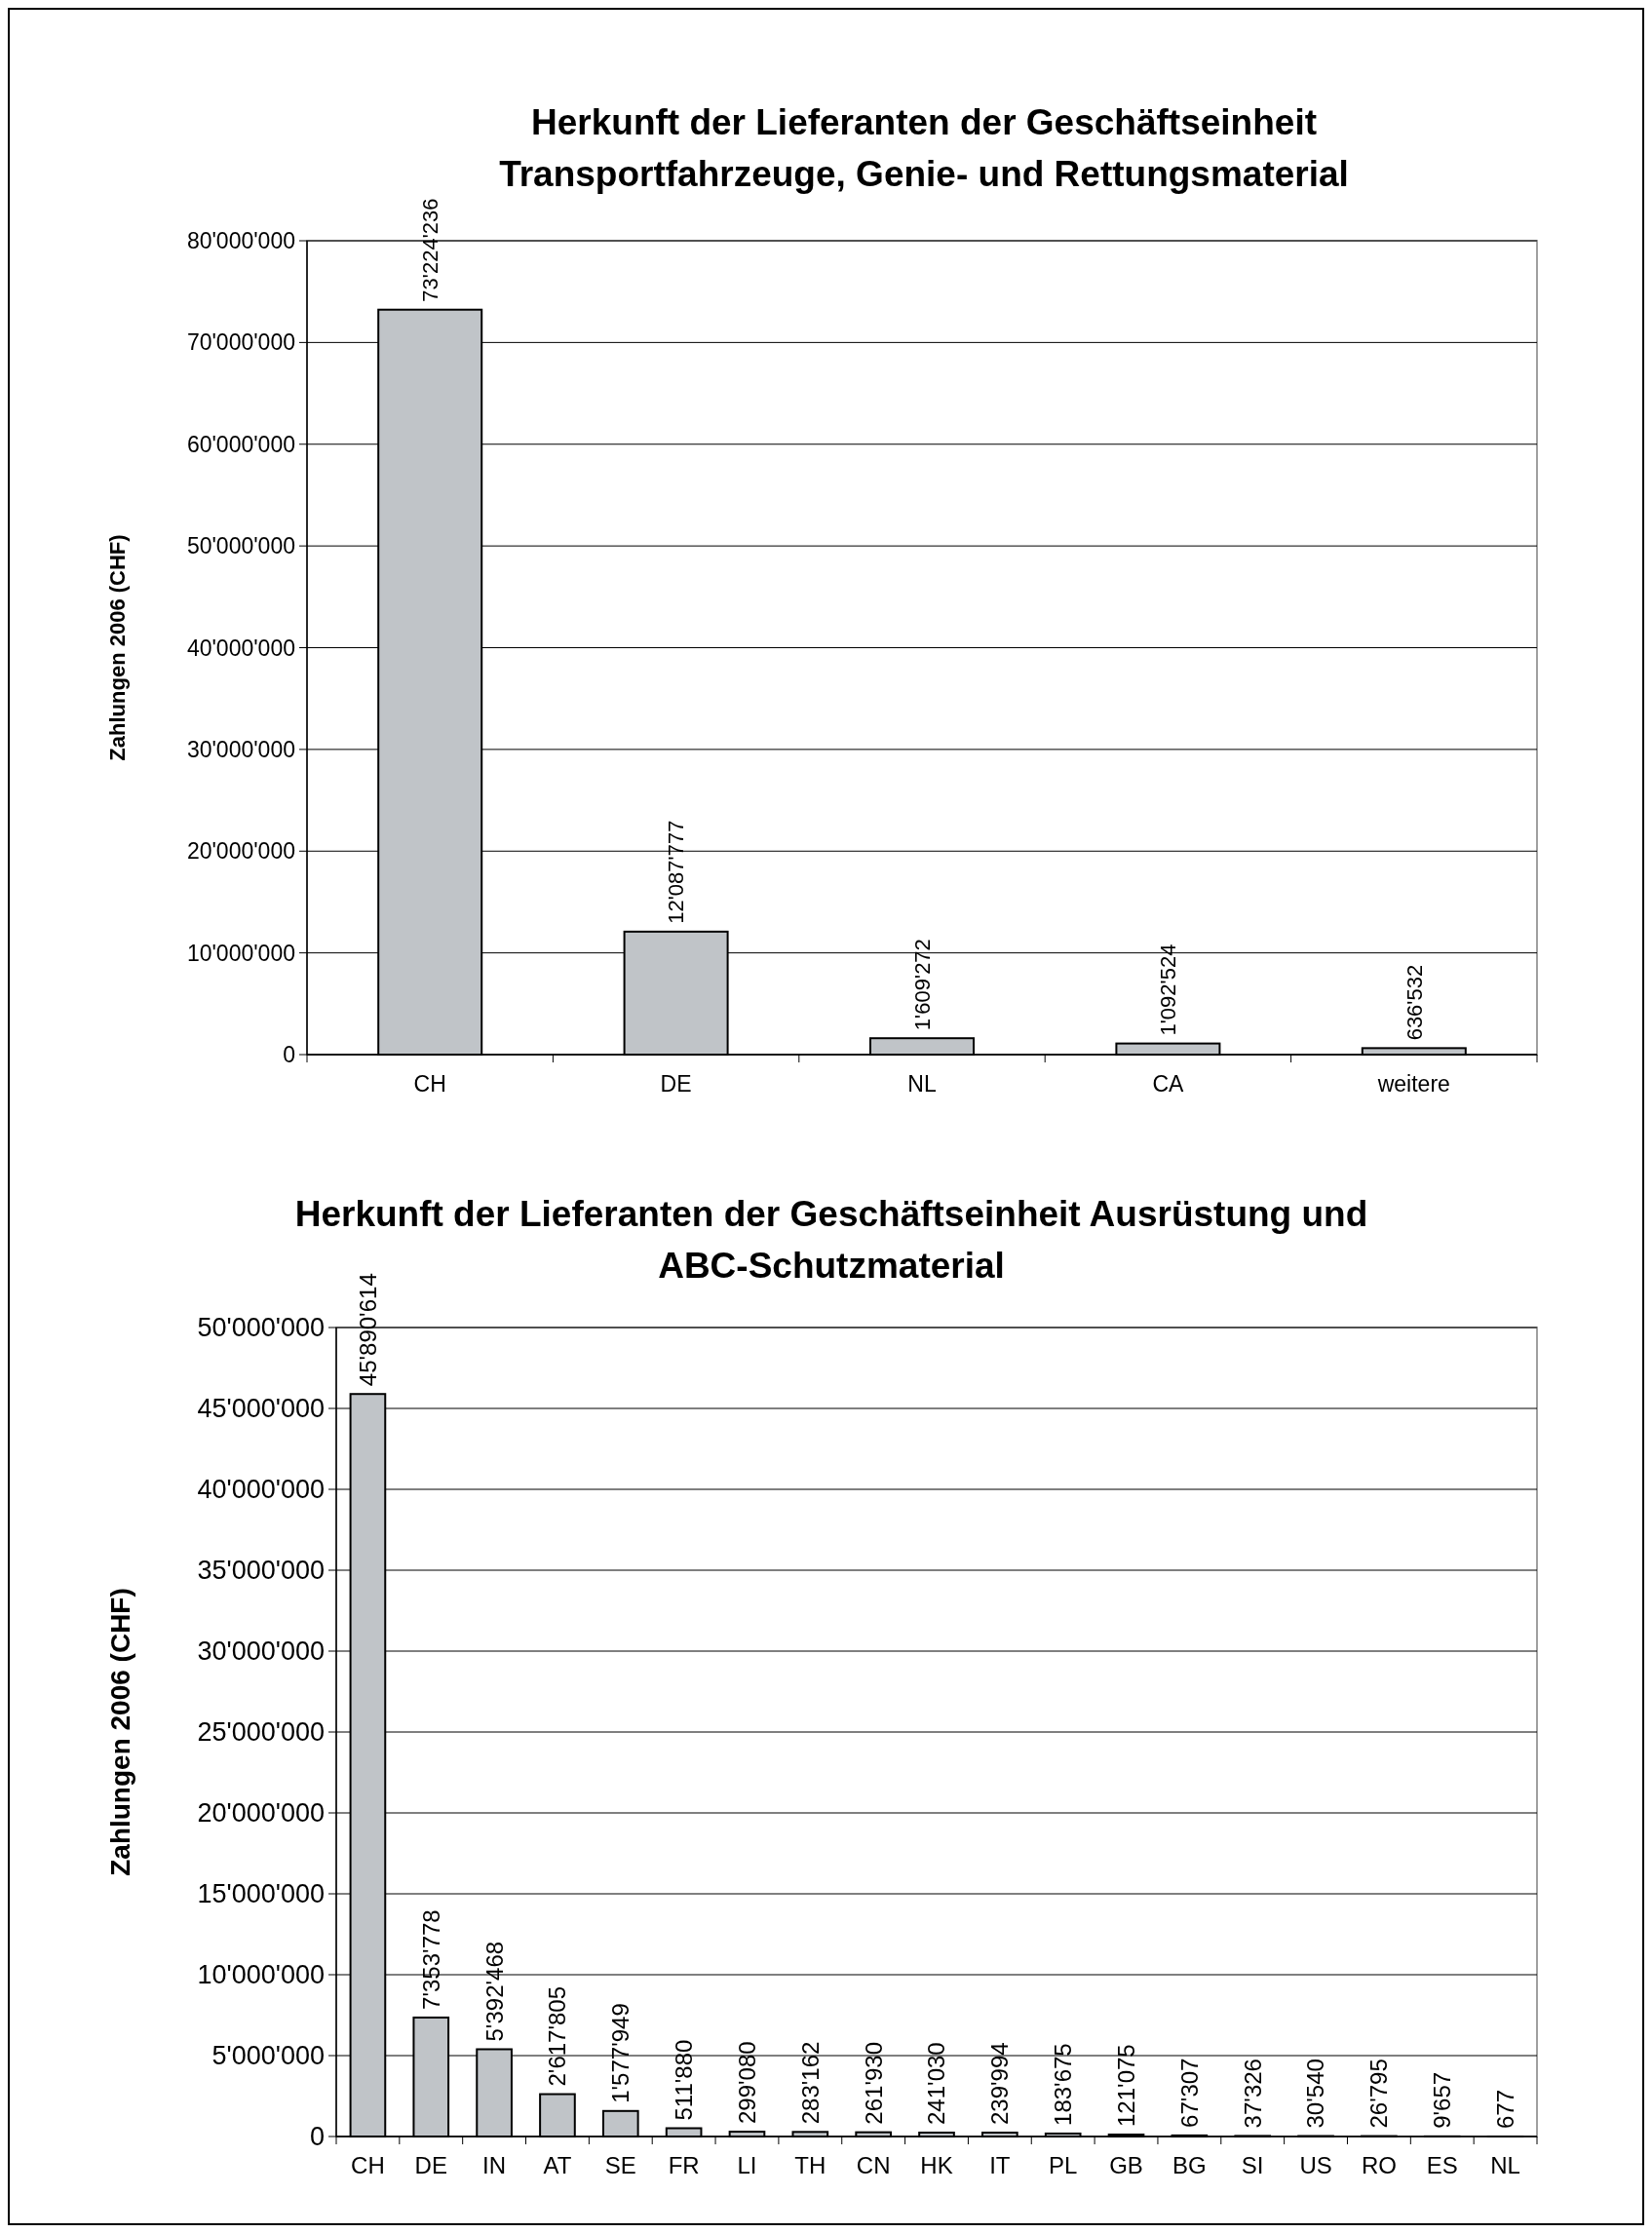 The image size is (1652, 2233). I want to click on data-label: 73'224'236, so click(430, 250).